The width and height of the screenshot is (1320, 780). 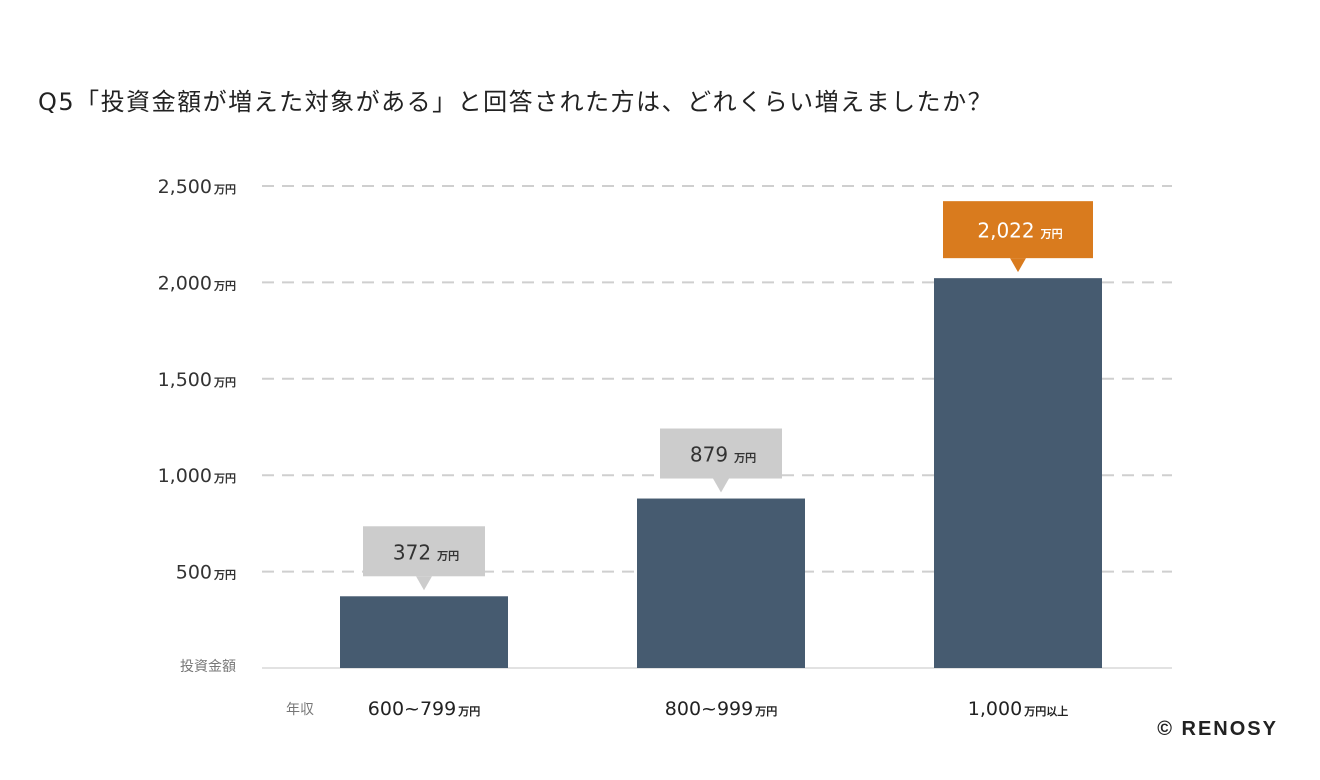 I want to click on y-tick-value: 1,500, so click(x=185, y=380).